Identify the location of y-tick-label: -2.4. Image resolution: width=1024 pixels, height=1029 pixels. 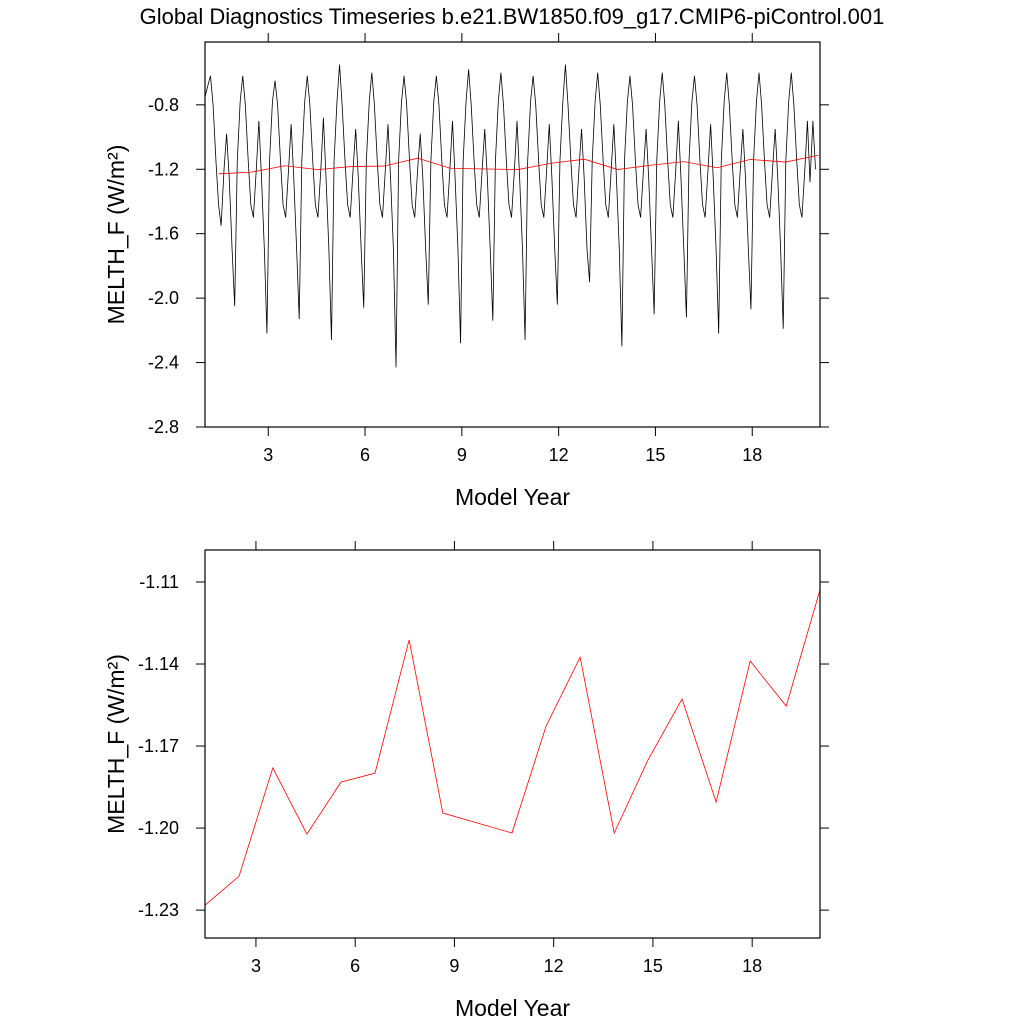
(163, 363).